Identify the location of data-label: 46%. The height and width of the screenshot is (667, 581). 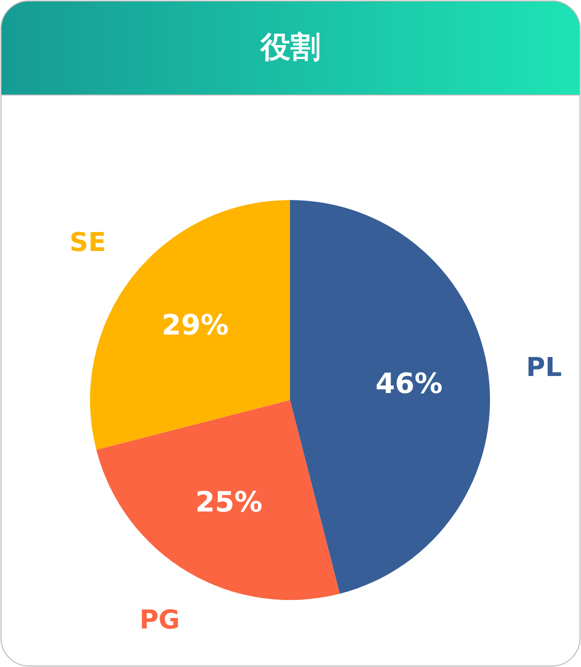
(409, 383).